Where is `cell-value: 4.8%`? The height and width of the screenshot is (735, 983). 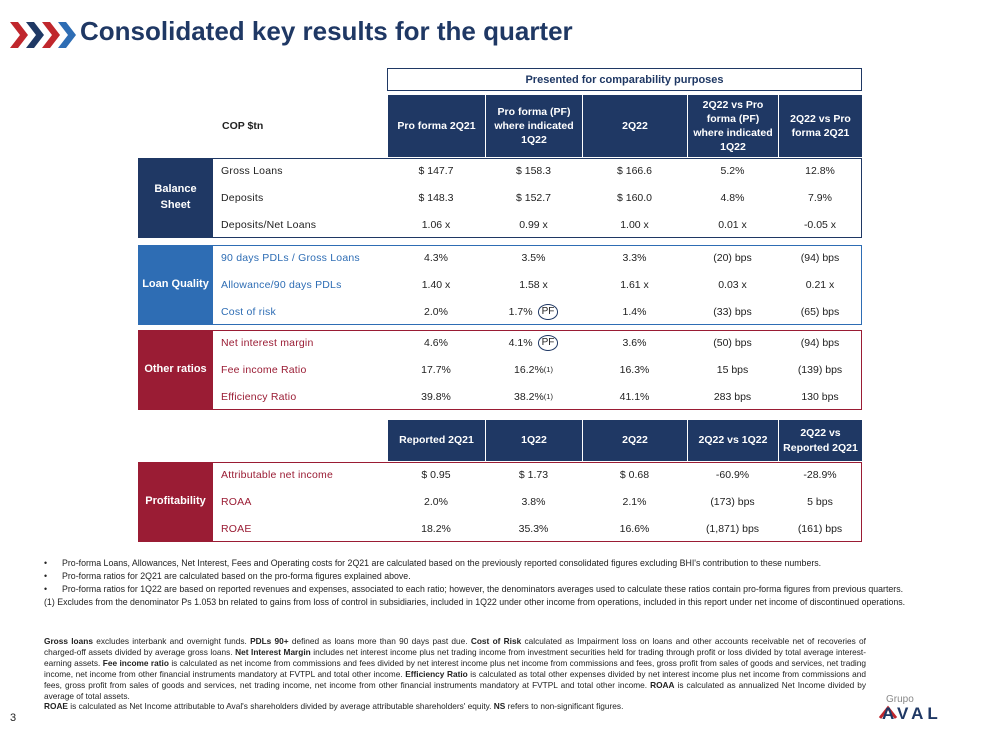
cell-value: 4.8% is located at coordinates (732, 197).